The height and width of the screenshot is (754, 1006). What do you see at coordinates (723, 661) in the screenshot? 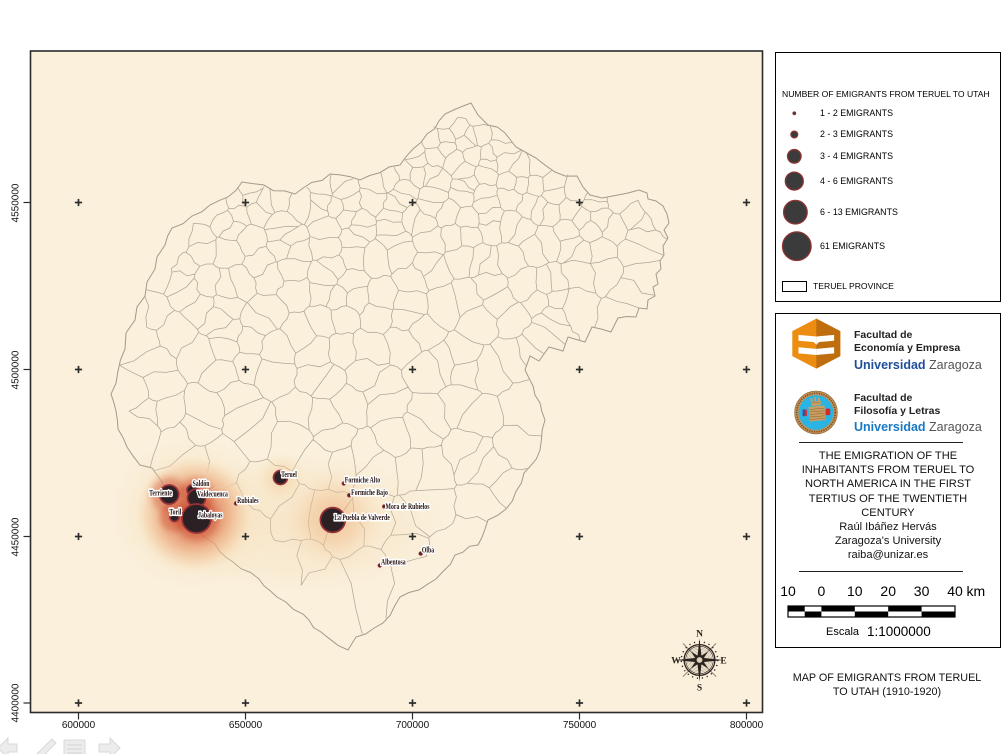
I see `svg-text: E` at bounding box center [723, 661].